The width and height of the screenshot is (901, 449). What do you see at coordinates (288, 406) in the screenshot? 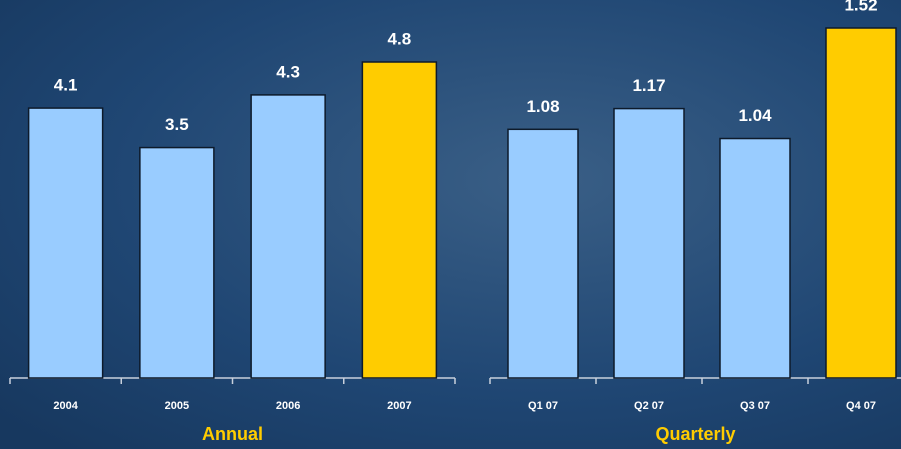
I see `x-tick-label: 2006` at bounding box center [288, 406].